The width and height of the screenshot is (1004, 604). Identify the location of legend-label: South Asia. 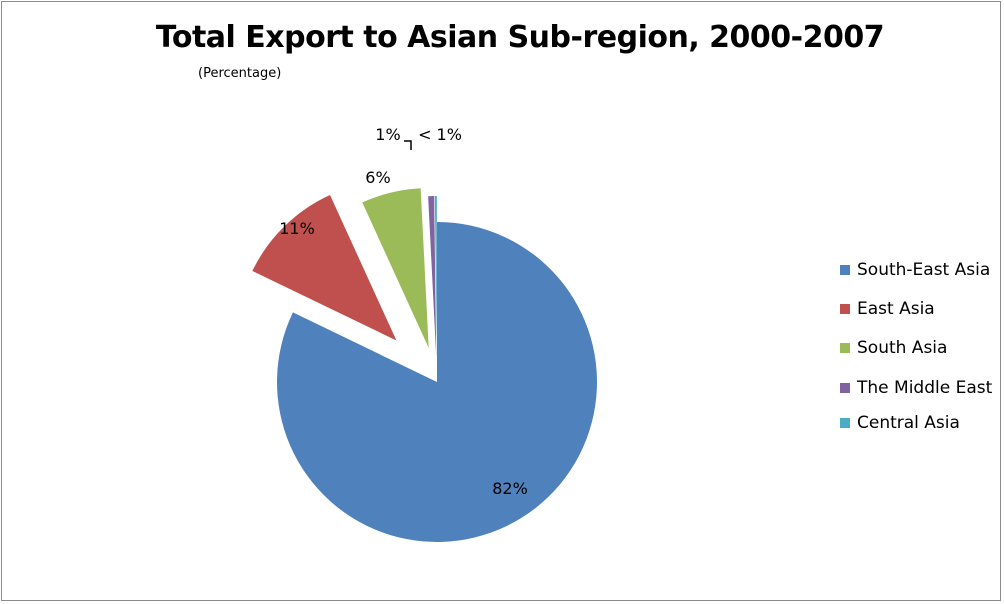
(902, 348).